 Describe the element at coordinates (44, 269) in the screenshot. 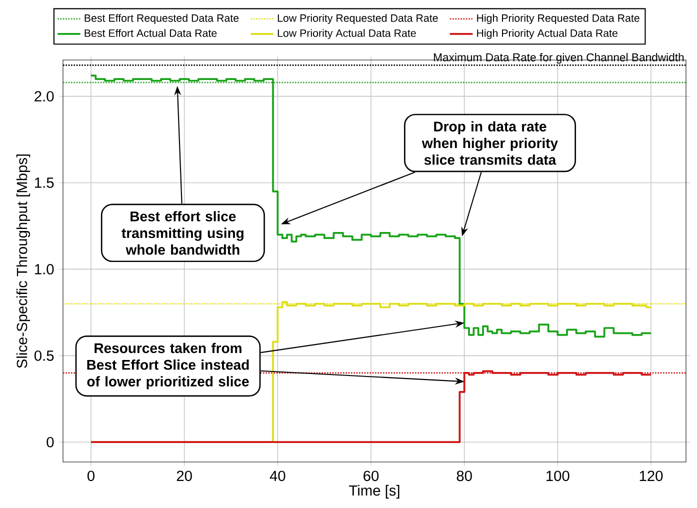

I see `y-tick-label: 1.0` at that location.